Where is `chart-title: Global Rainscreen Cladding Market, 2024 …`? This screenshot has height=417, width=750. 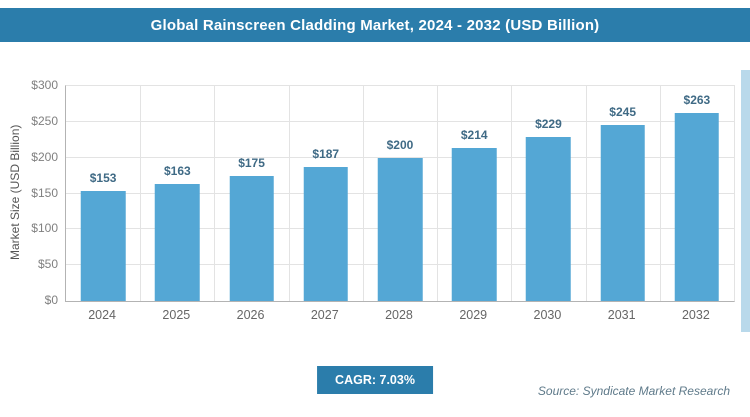 chart-title: Global Rainscreen Cladding Market, 2024 … is located at coordinates (375, 25).